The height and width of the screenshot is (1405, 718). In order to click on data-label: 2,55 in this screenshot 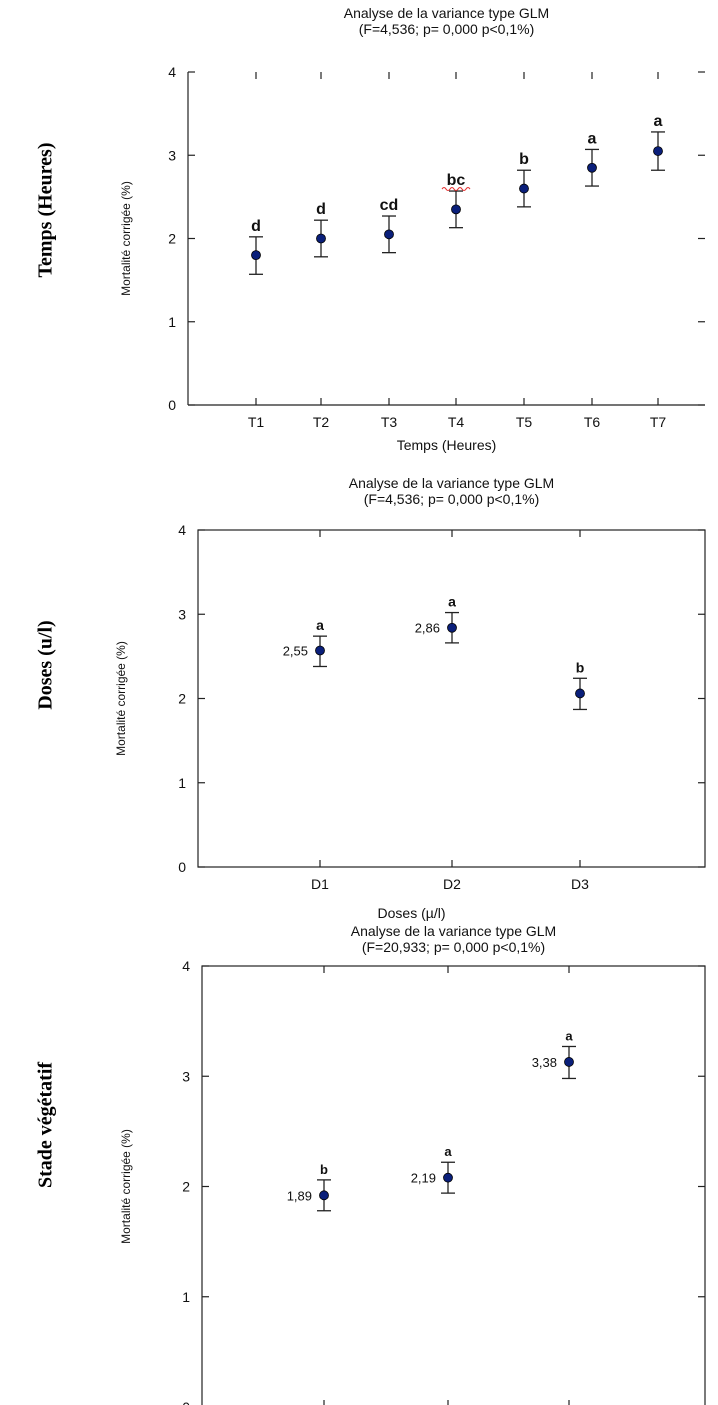, I will do `click(295, 650)`.